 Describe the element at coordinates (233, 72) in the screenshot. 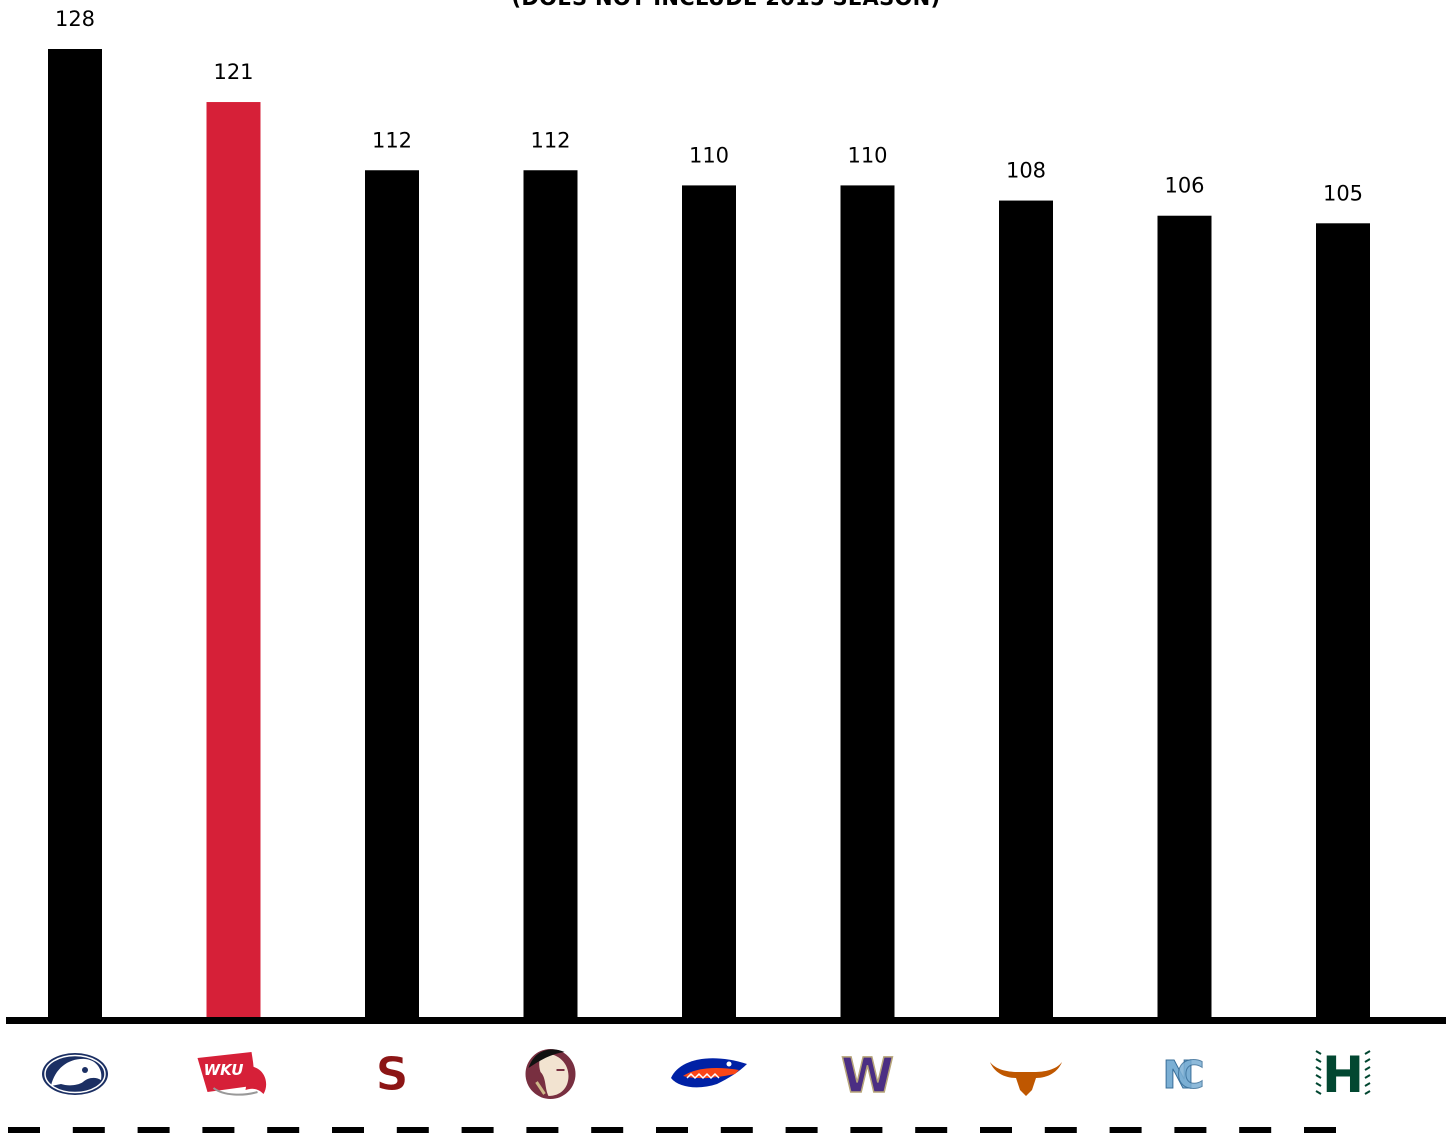

I see `data-label-2: 121` at that location.